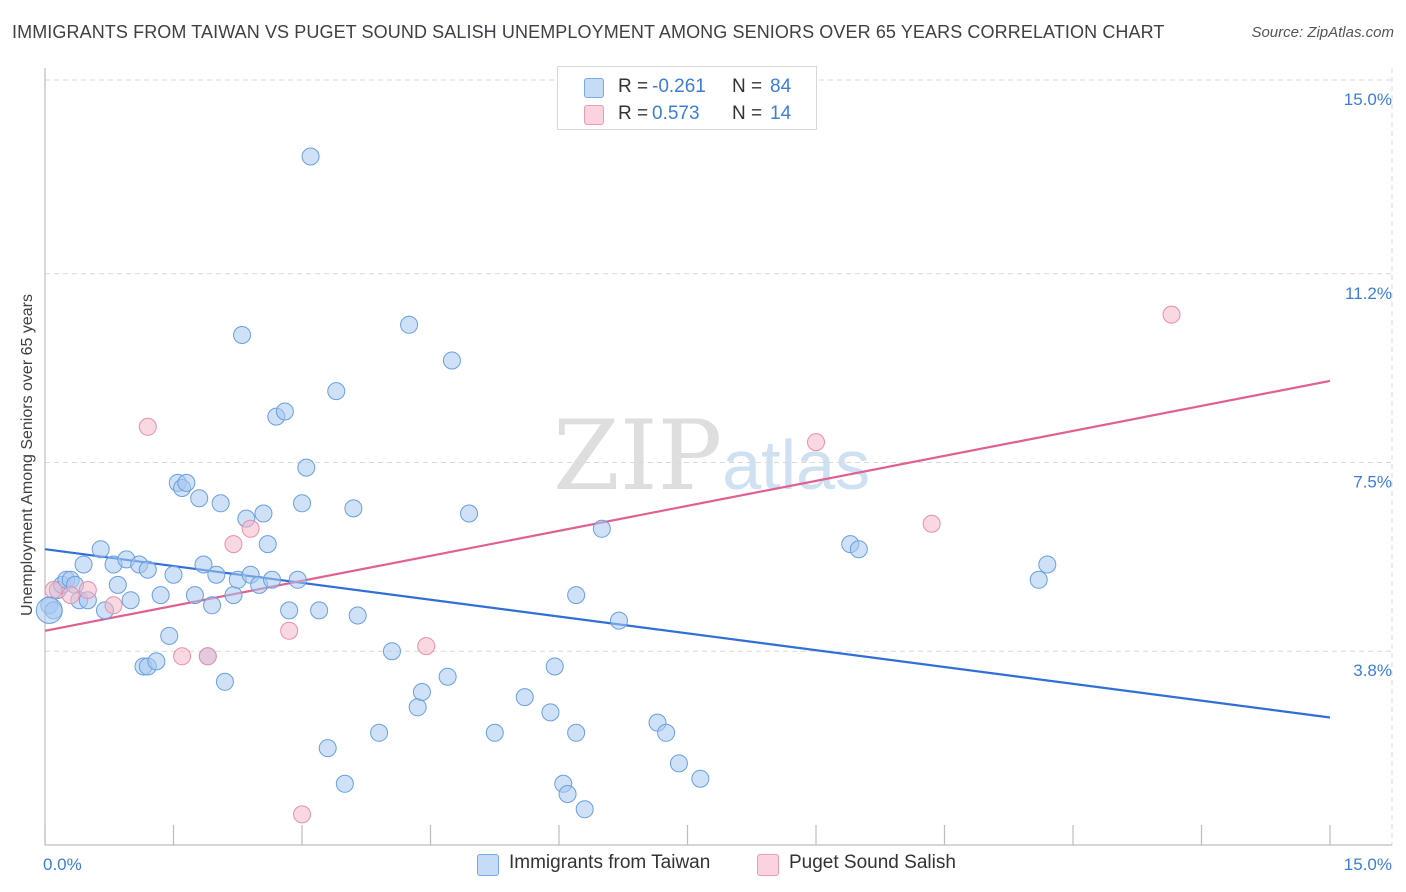 The height and width of the screenshot is (892, 1406). I want to click on watermark-atlas: atlas, so click(796, 465).